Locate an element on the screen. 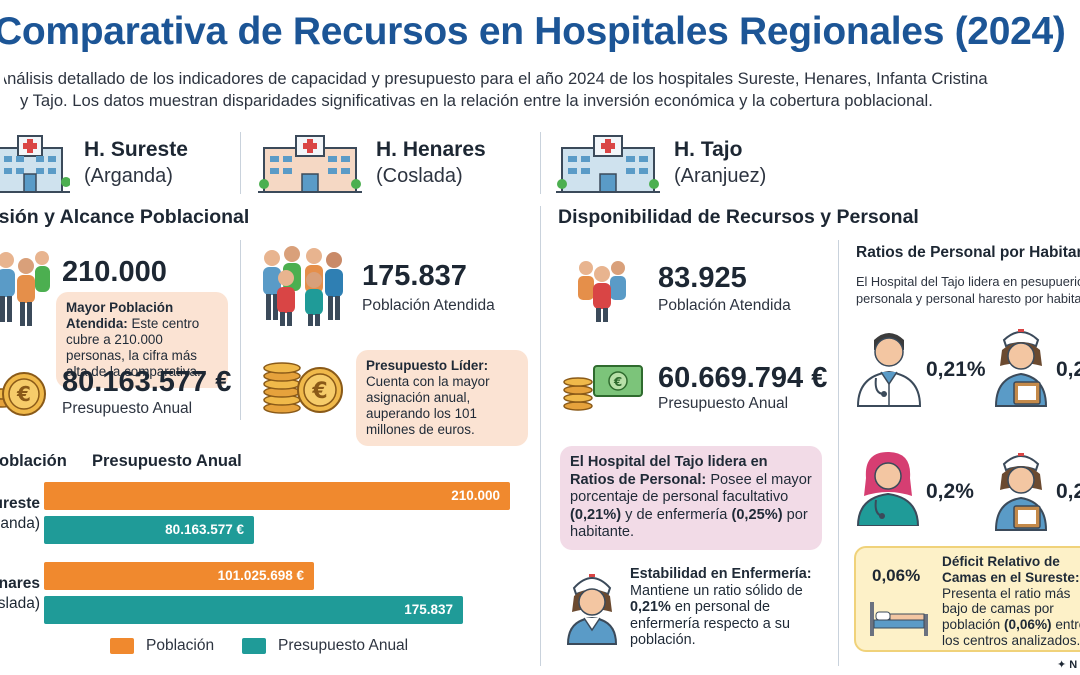 Image resolution: width=1080 pixels, height=675 pixels. brand-logo: ✦ N is located at coordinates (1067, 664).